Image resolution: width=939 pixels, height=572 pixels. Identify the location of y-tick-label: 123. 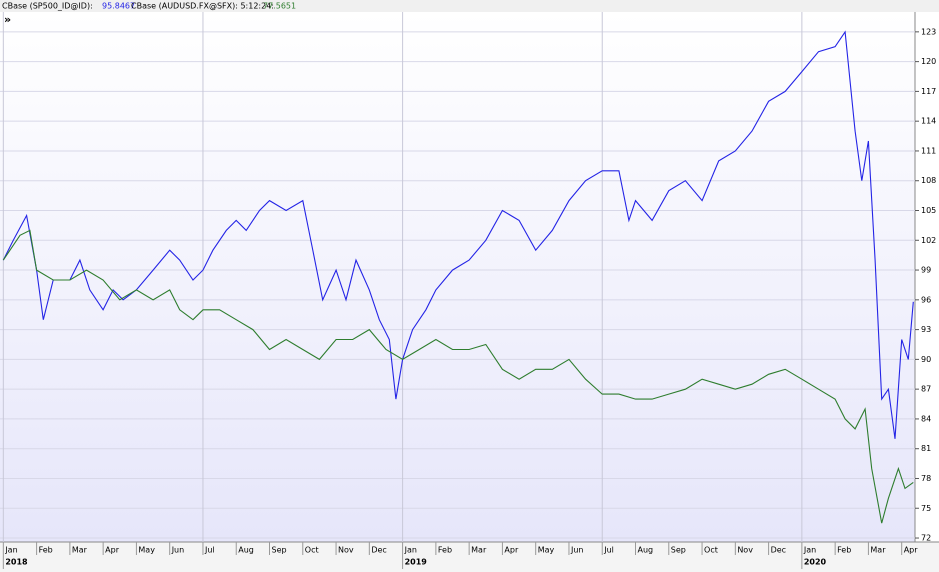
(928, 31).